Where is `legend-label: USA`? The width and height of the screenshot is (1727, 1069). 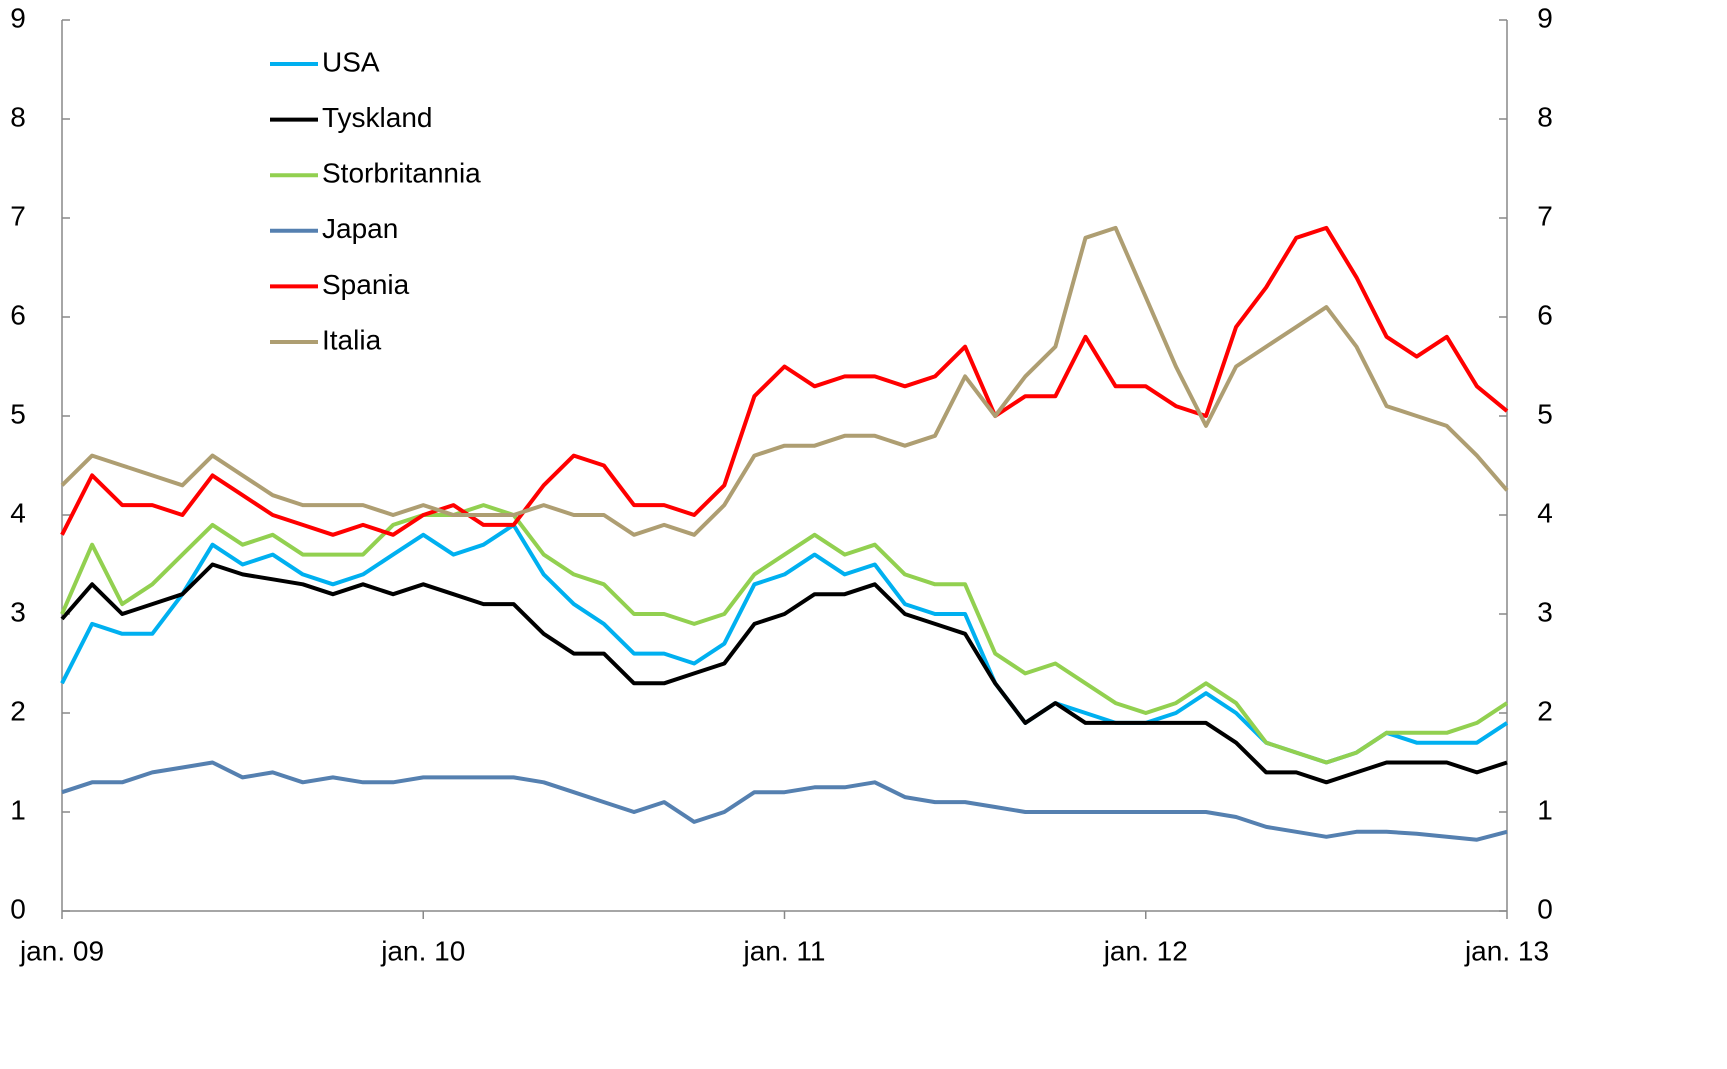
legend-label: USA is located at coordinates (351, 61).